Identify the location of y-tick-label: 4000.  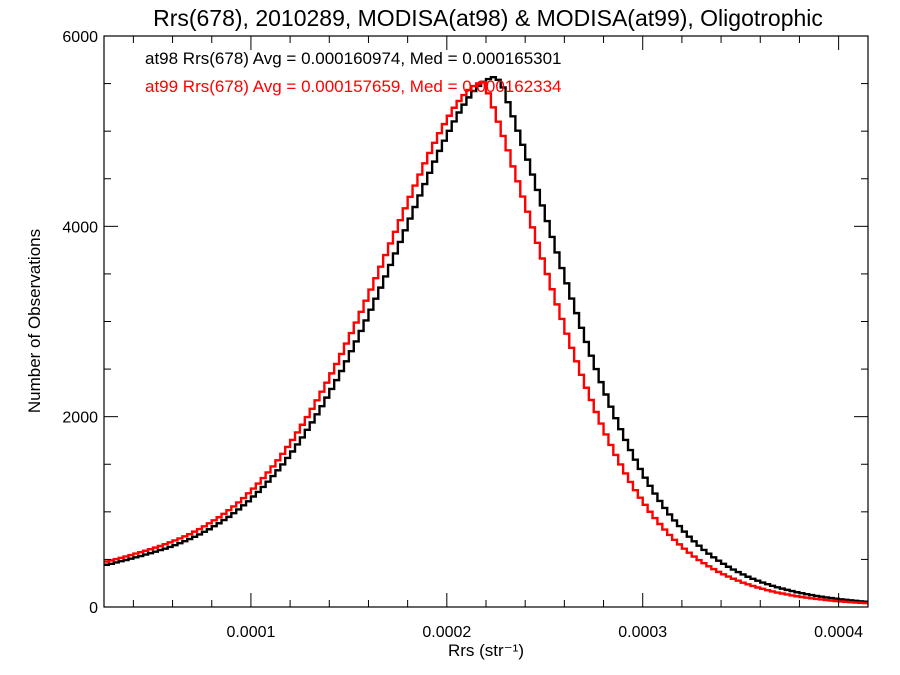
(80, 227).